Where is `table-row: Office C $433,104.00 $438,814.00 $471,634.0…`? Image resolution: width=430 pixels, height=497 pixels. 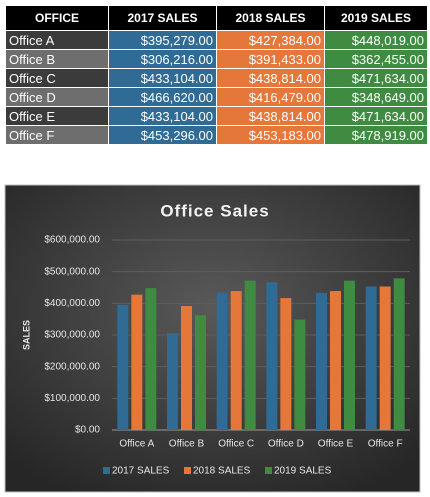
table-row: Office C $433,104.00 $438,814.00 $471,634.0… is located at coordinates (216, 78).